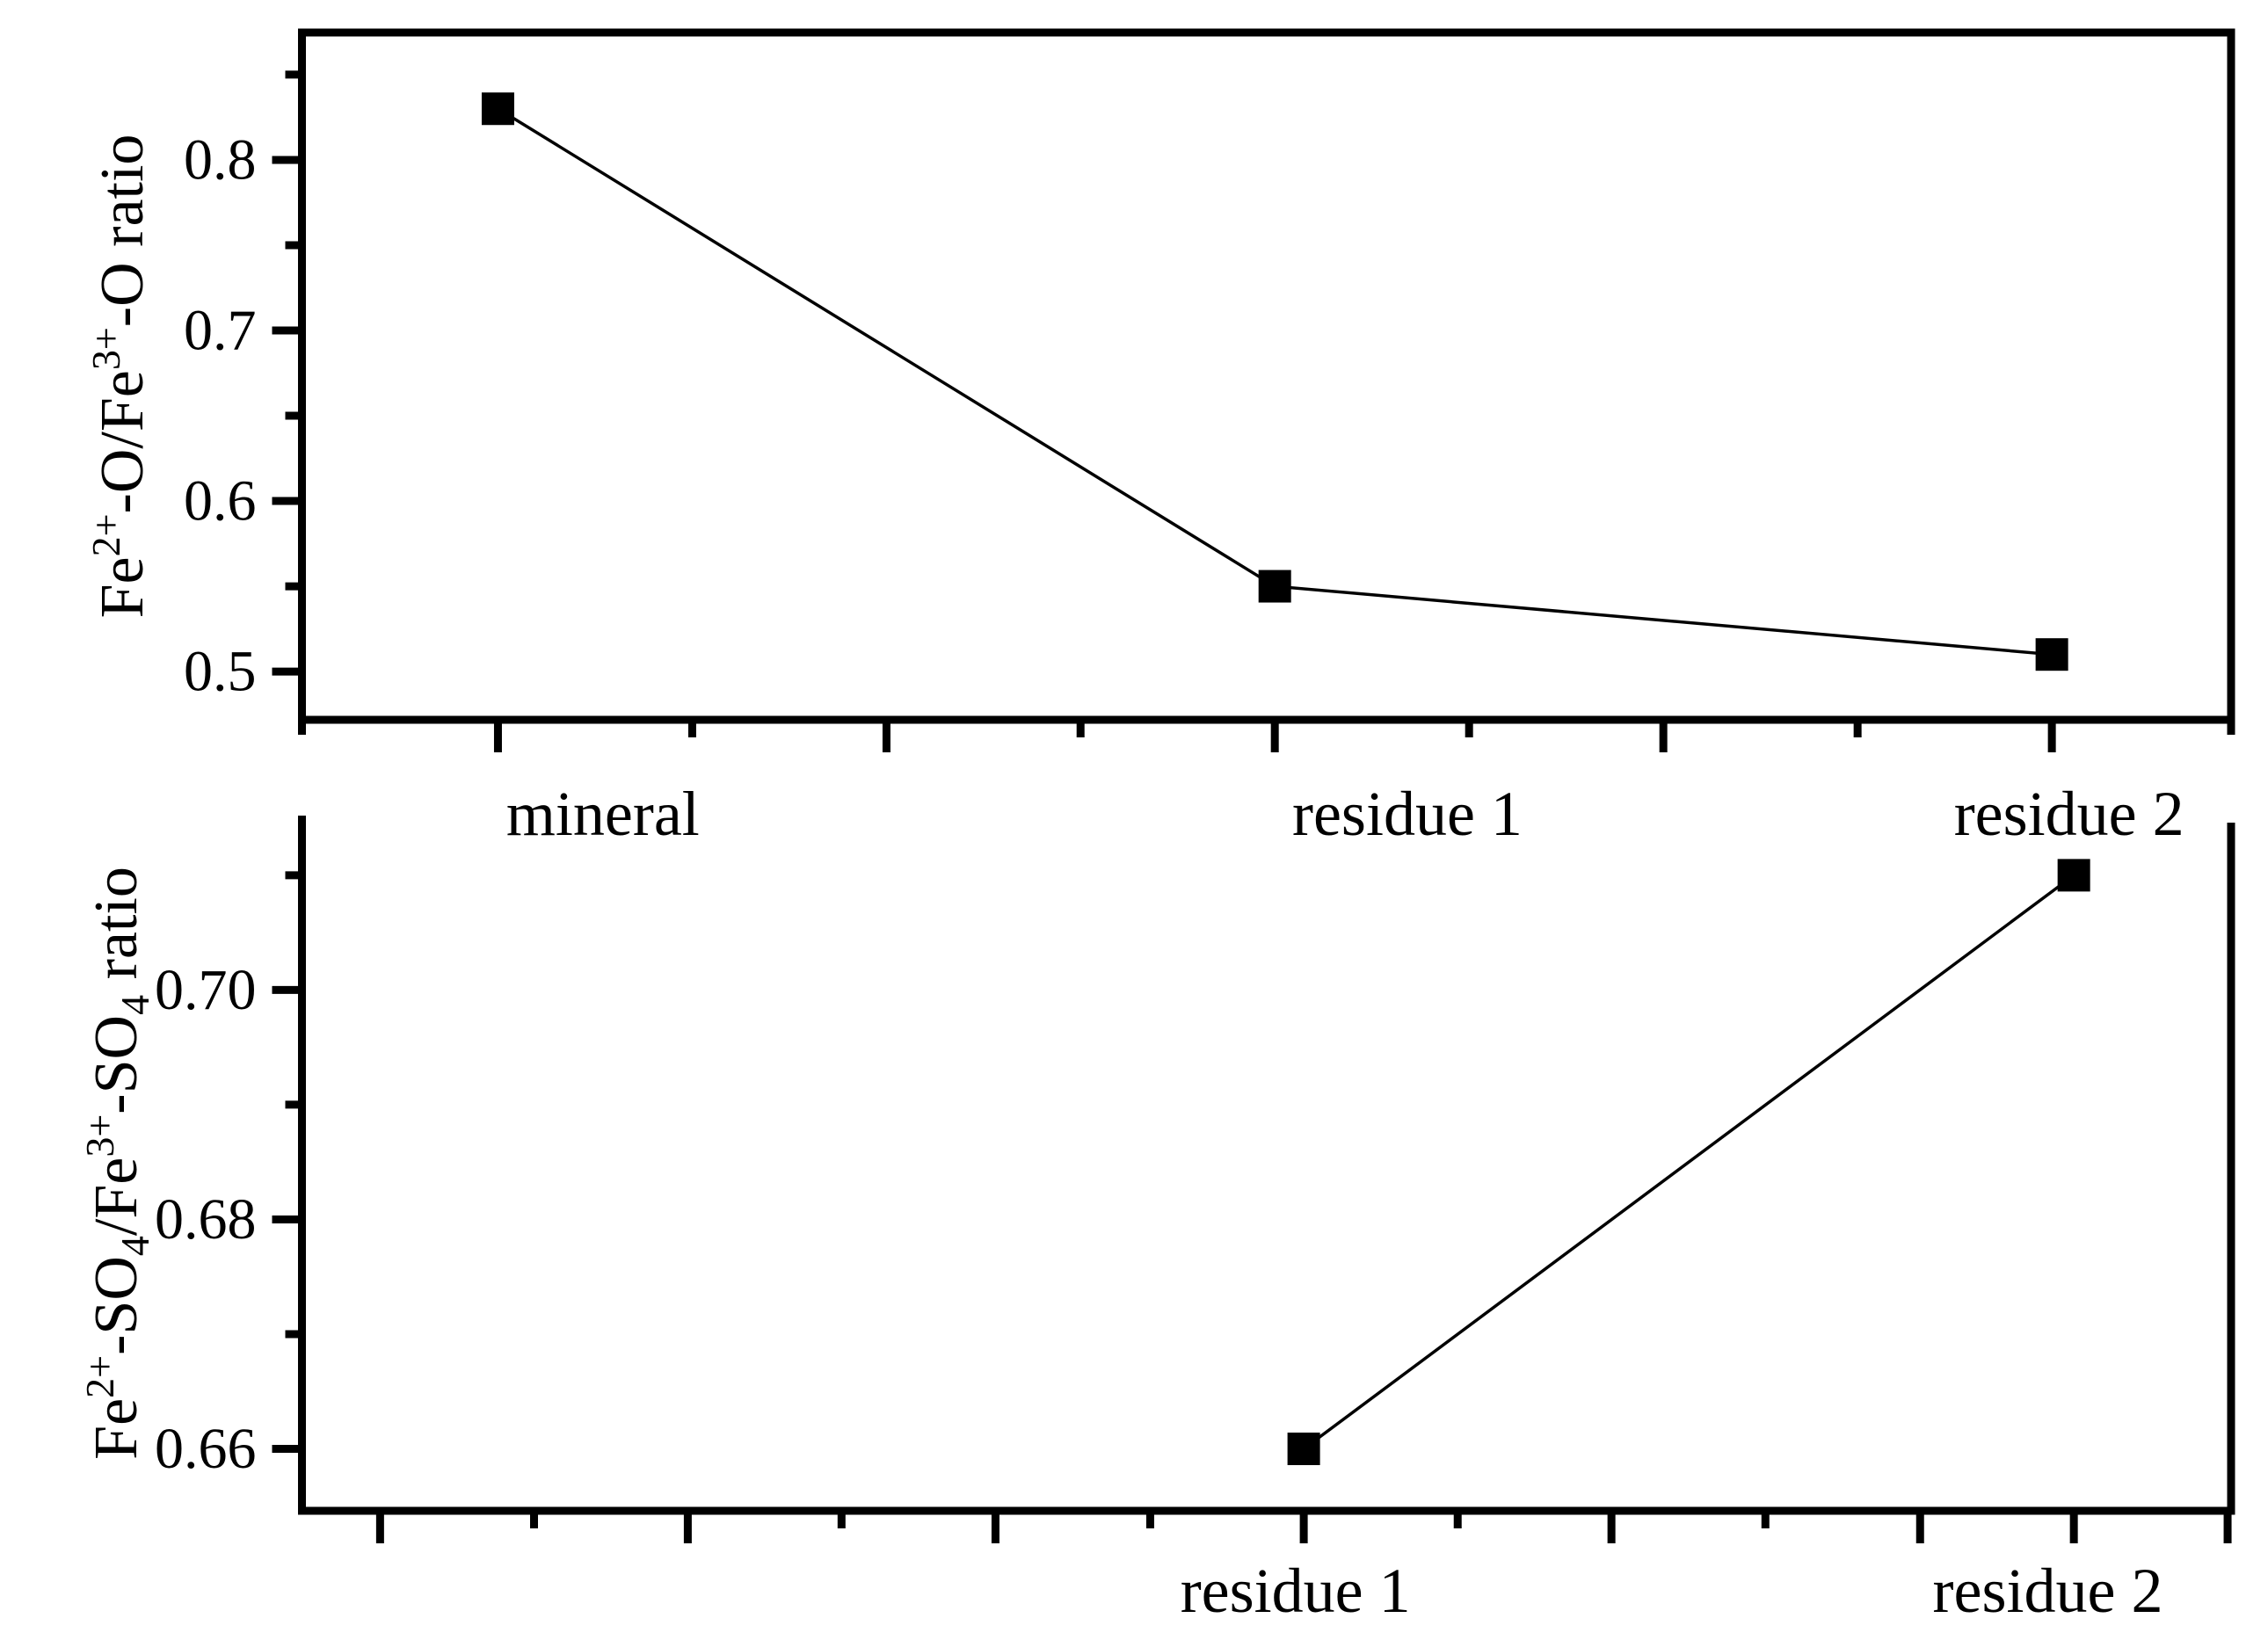  I want to click on y-tick-label: 0.68, so click(206, 1219).